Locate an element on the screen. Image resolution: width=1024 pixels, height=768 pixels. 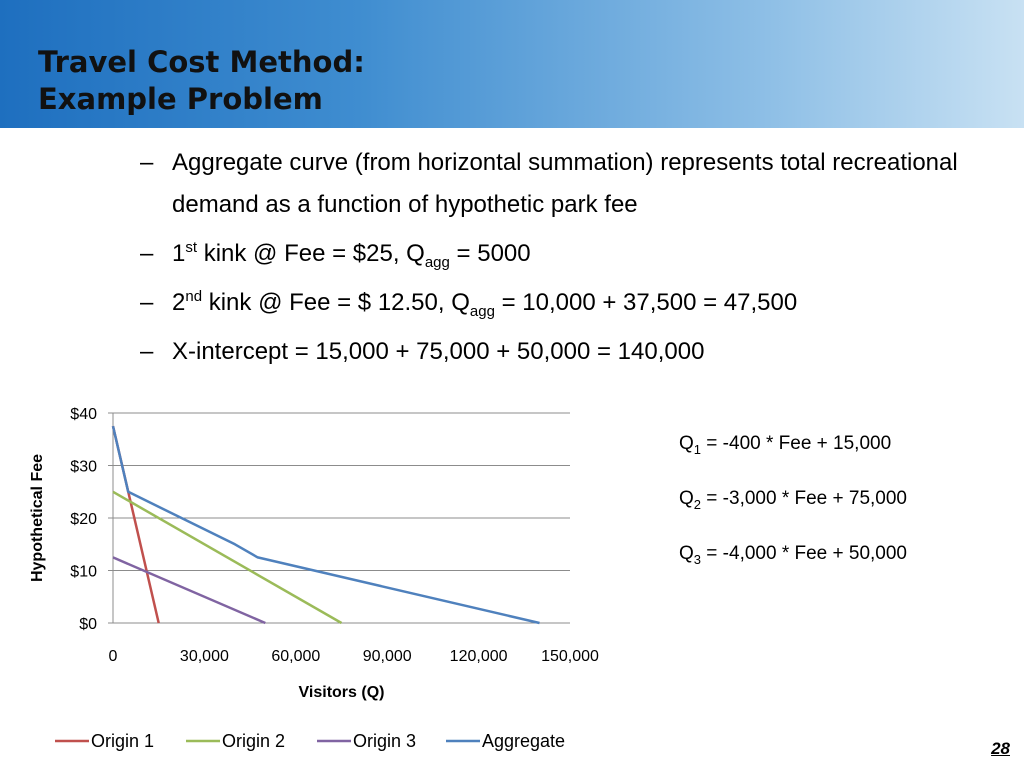
x-tick-label: 150,000 is located at coordinates (570, 656).